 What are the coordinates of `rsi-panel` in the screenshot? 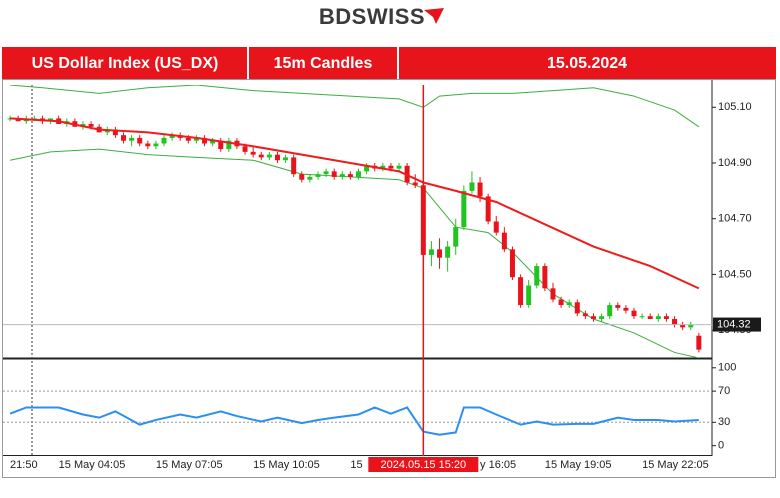 It's located at (357, 413).